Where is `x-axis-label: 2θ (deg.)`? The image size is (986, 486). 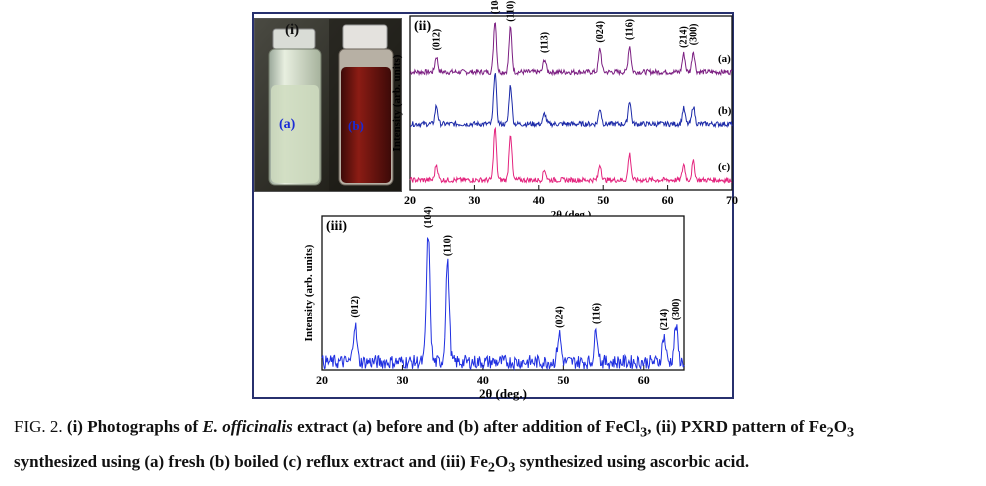
x-axis-label: 2θ (deg.) is located at coordinates (503, 393).